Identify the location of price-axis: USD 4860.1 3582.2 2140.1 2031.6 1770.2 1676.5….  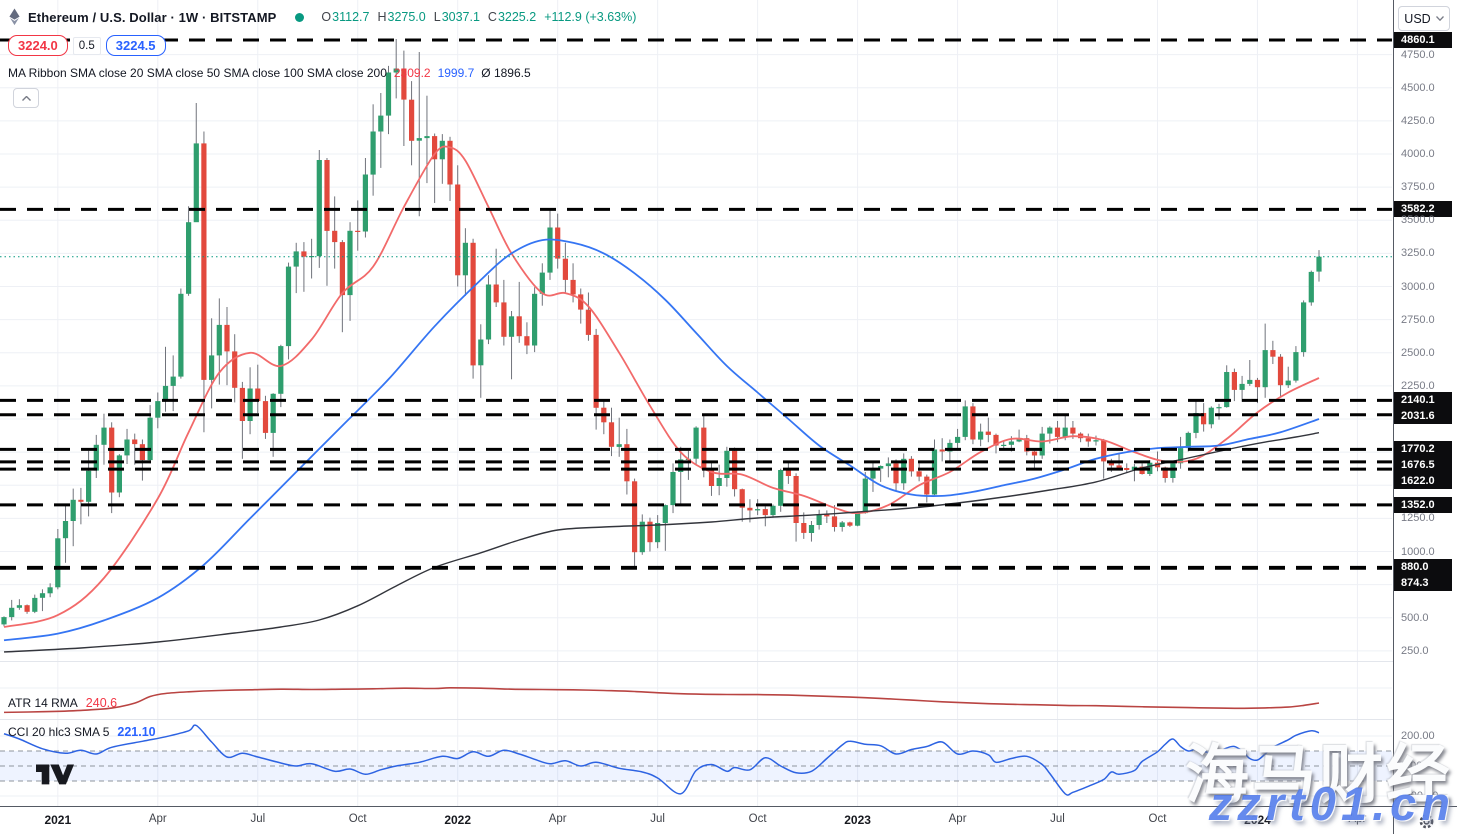
(1425, 403).